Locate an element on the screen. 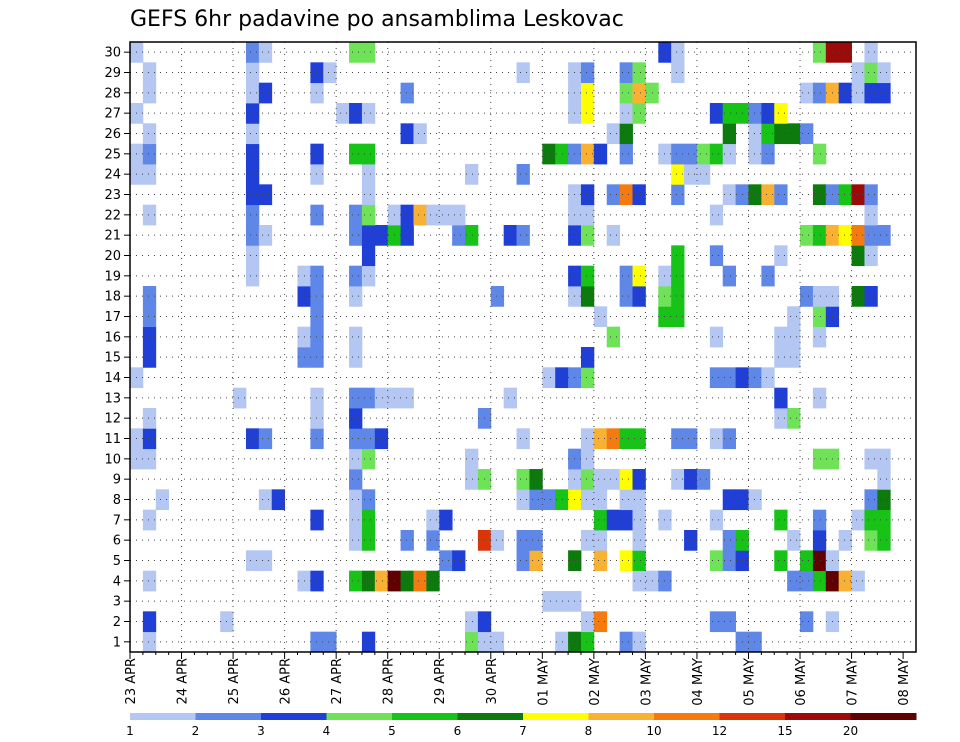  x-tick-label: 04 MAY is located at coordinates (698, 682).